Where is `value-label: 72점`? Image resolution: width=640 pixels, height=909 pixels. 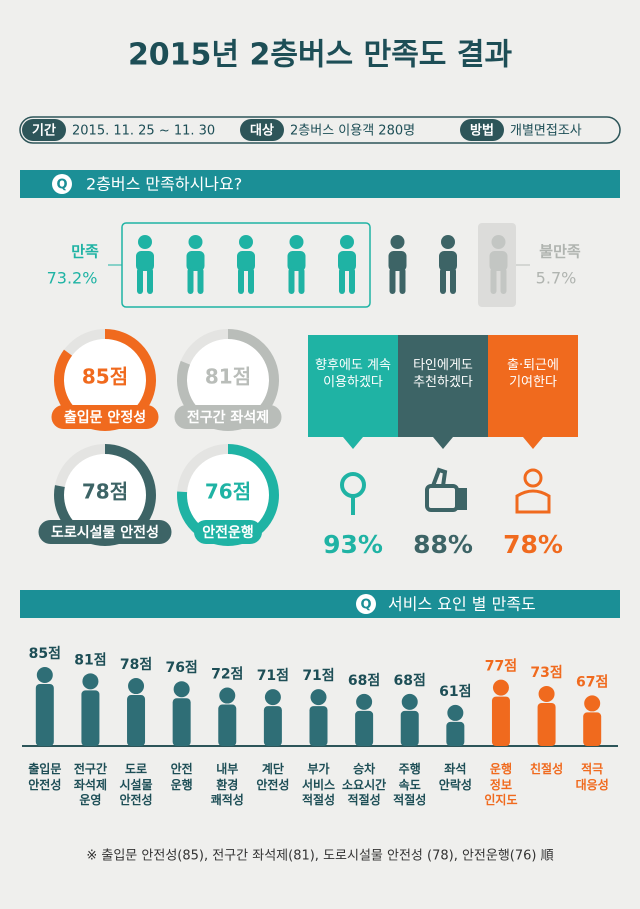
value-label: 72점 is located at coordinates (227, 674).